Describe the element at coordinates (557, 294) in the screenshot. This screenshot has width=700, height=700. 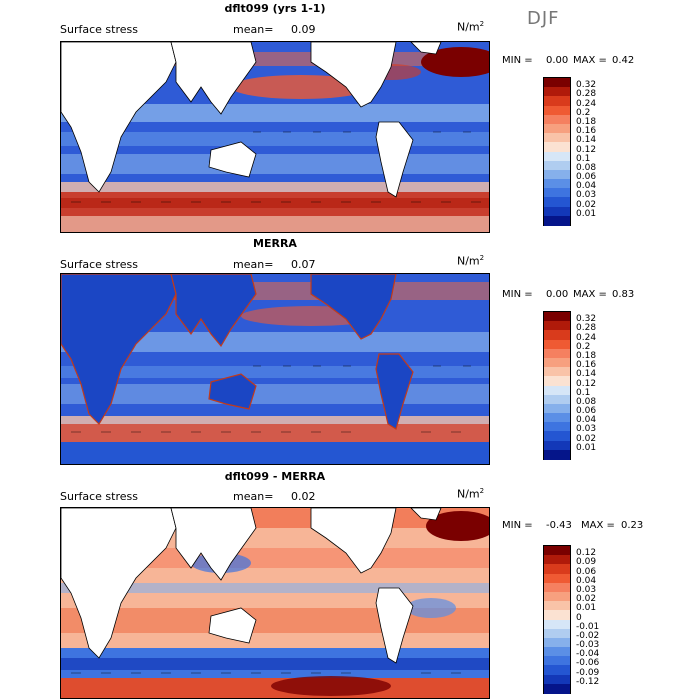
I see `panel-2-min-value: 0.00` at that location.